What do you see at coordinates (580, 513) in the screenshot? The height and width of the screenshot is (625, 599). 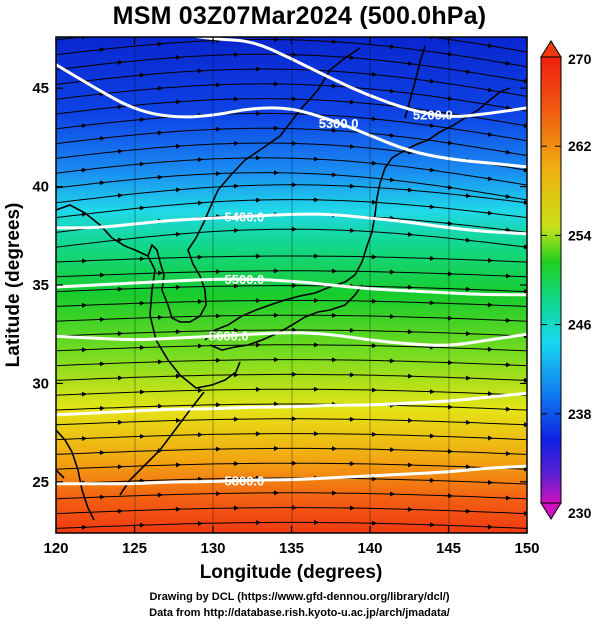 I see `colorbar-tick-label: 230` at bounding box center [580, 513].